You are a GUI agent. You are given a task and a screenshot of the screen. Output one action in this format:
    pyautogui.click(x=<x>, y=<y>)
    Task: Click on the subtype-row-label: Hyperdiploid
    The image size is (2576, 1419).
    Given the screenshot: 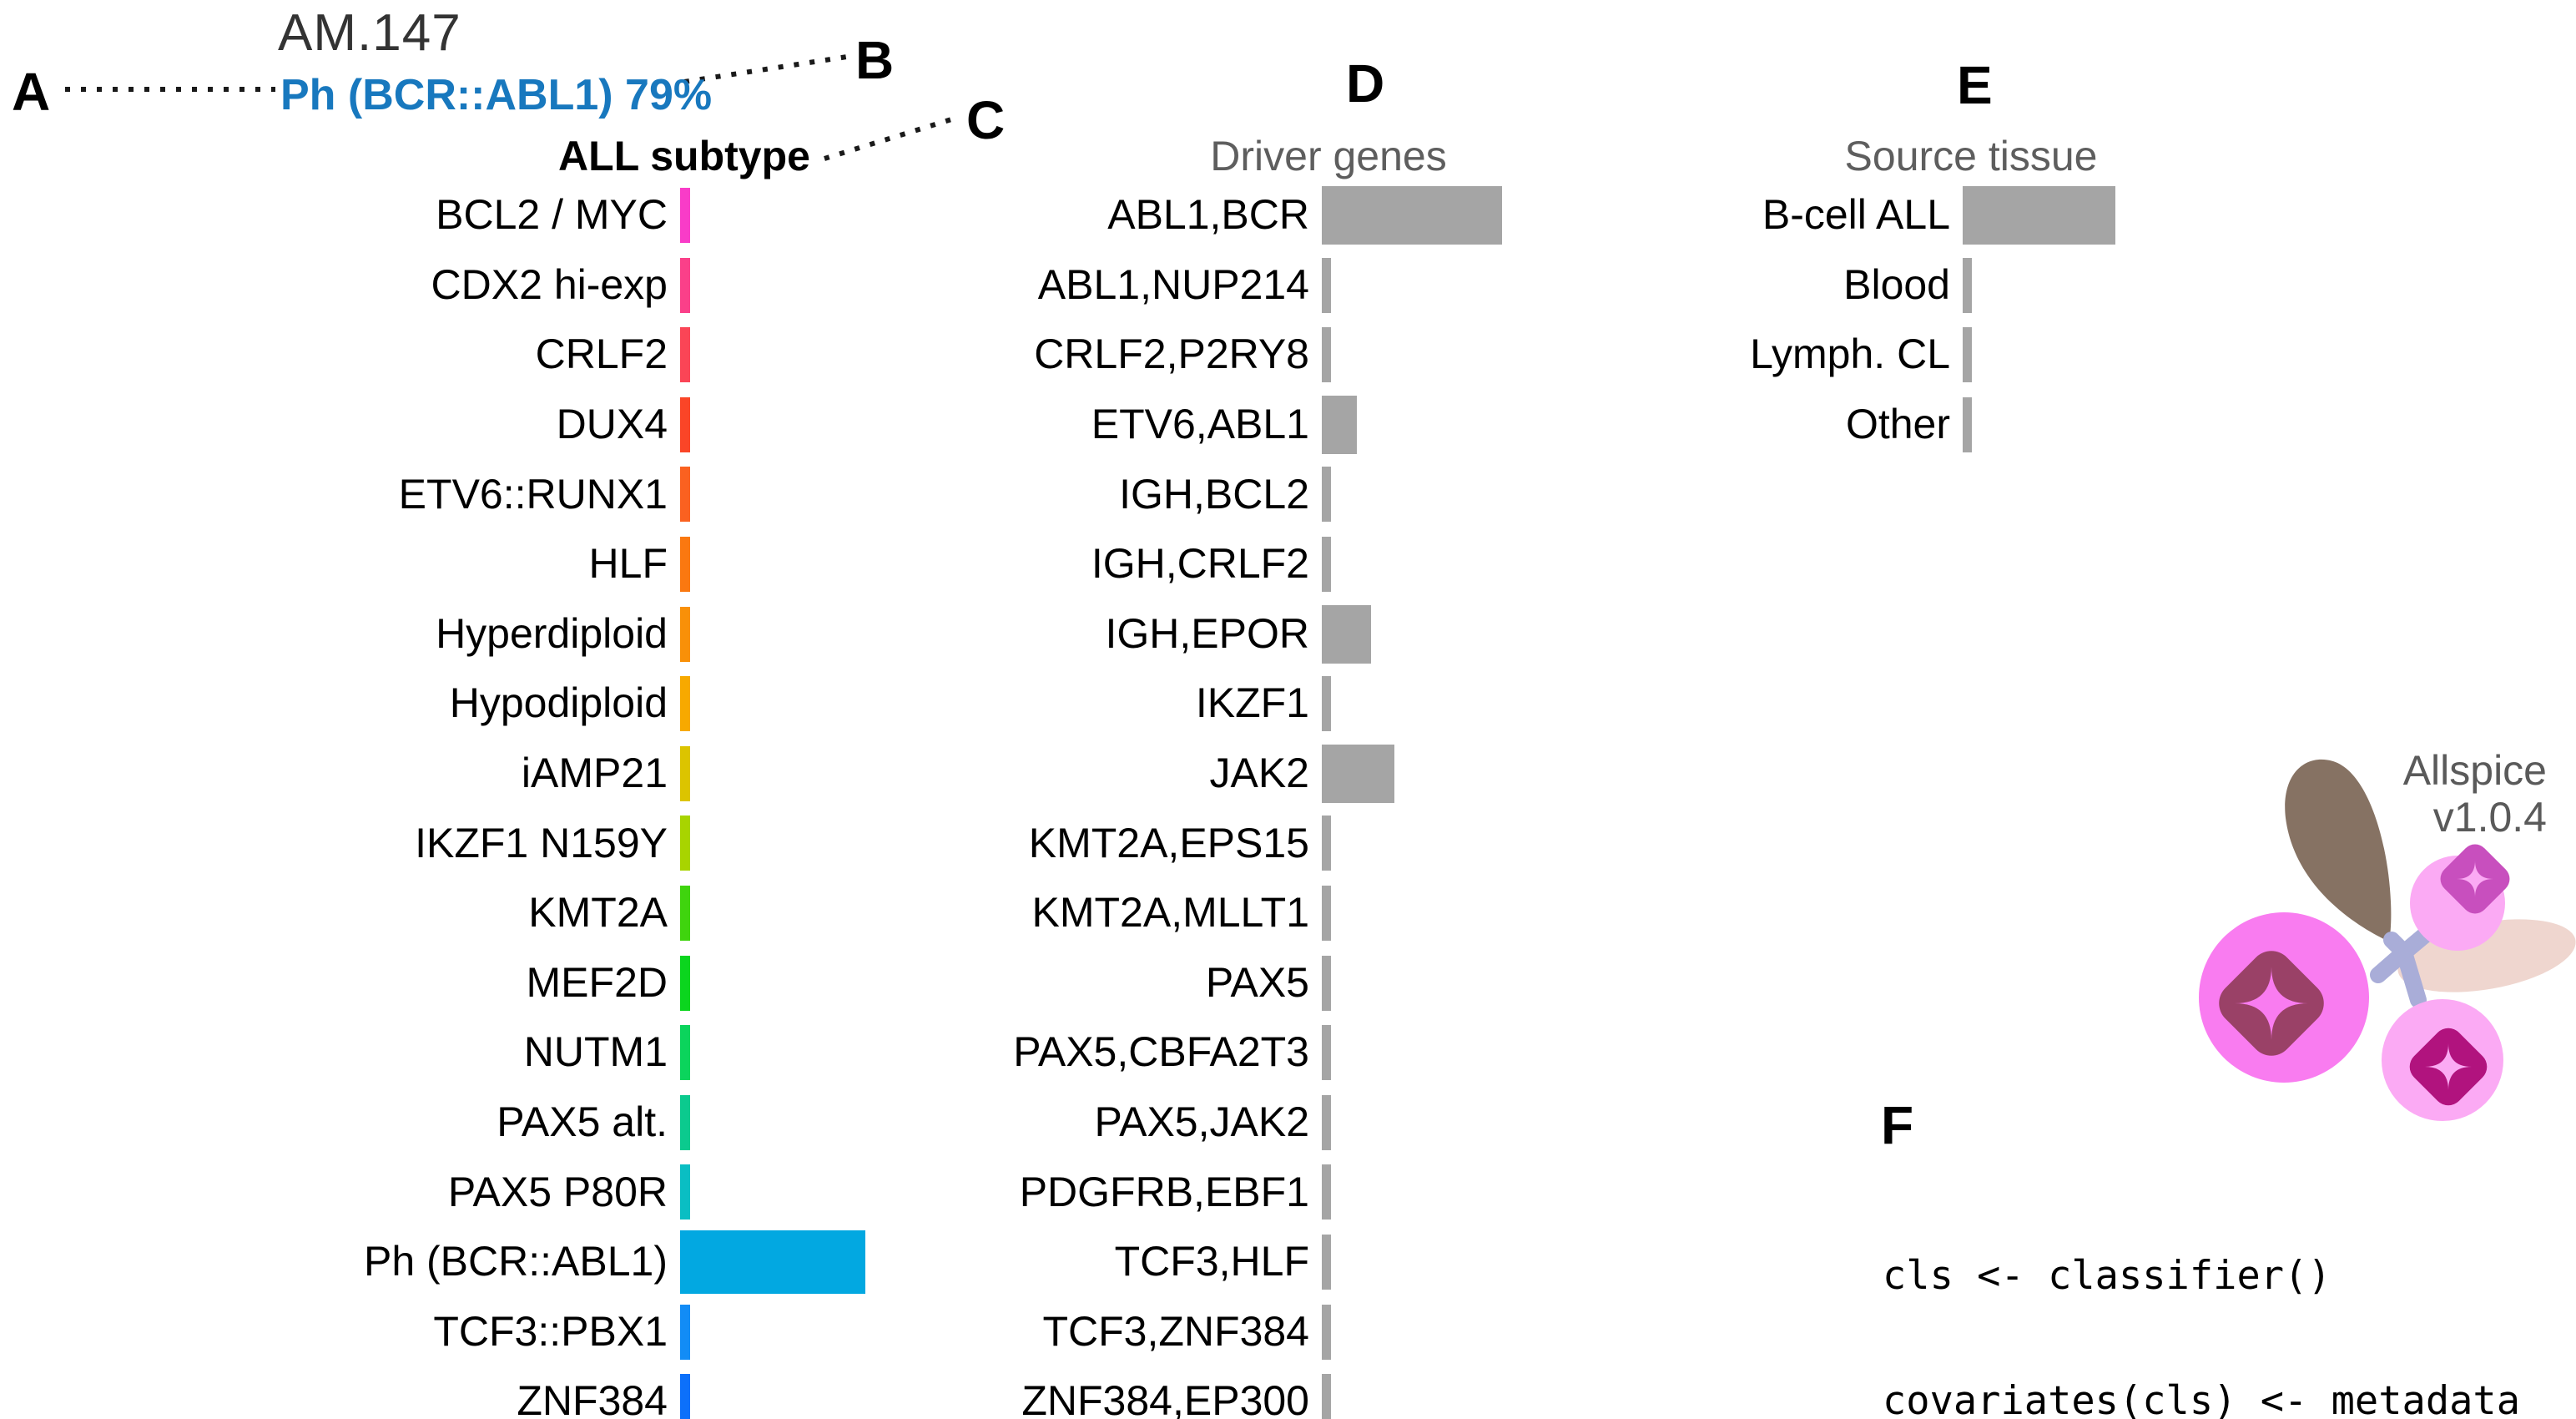 What is the action you would take?
    pyautogui.click(x=552, y=633)
    